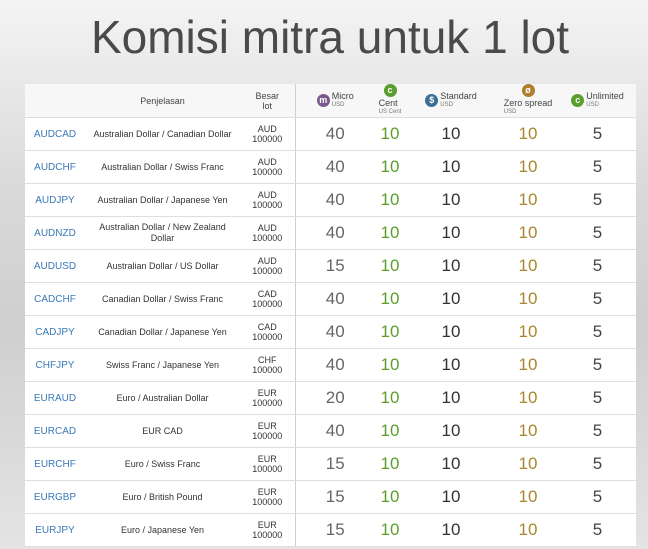 The width and height of the screenshot is (648, 549). I want to click on account-text: Cent US Cent, so click(390, 108).